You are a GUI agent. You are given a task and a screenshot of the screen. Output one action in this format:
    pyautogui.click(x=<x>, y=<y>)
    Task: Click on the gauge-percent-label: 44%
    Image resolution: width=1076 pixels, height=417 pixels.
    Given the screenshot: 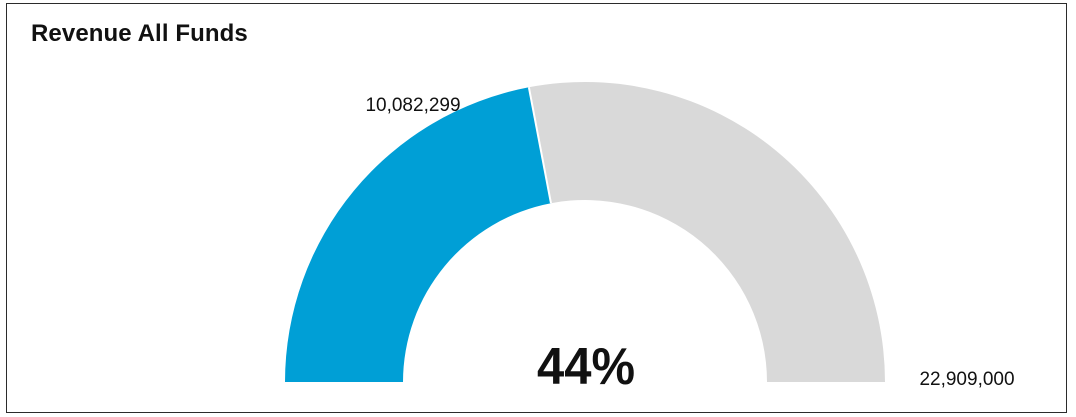 What is the action you would take?
    pyautogui.click(x=586, y=367)
    